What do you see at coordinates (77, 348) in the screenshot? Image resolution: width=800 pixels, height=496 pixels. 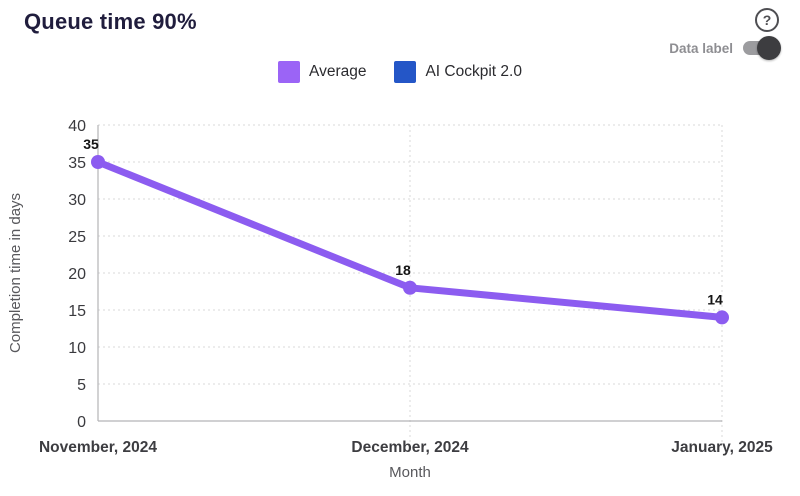 I see `y-axis-tick-label: 10` at bounding box center [77, 348].